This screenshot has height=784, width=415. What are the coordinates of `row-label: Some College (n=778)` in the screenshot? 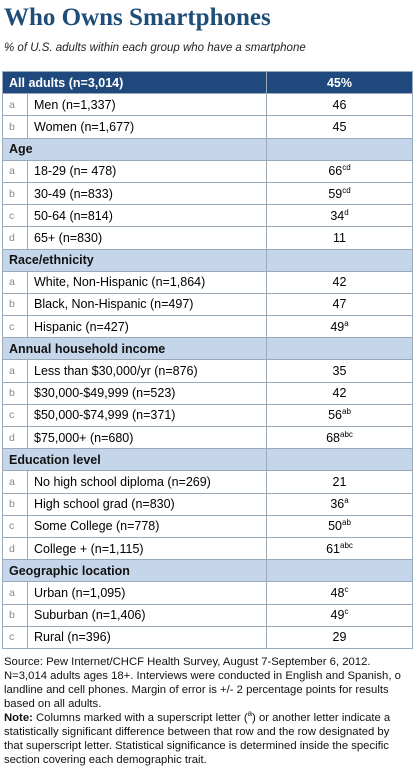 It's located at (147, 526).